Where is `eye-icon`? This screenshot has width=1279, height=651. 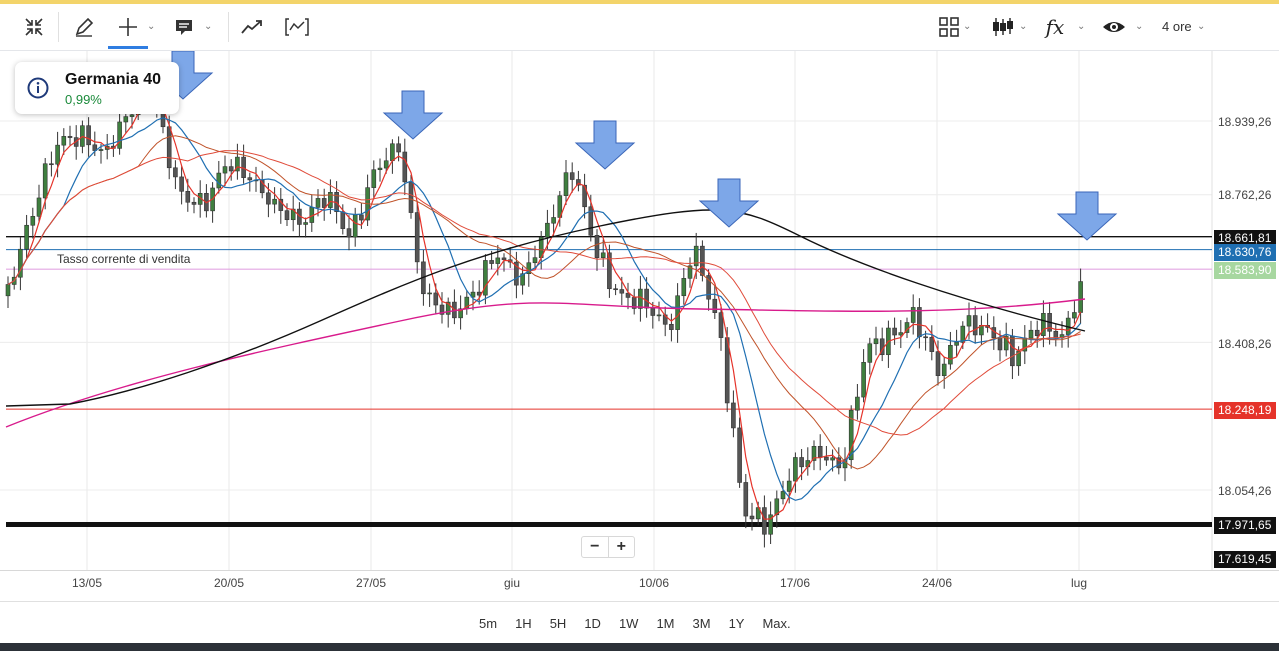
eye-icon is located at coordinates (1114, 27).